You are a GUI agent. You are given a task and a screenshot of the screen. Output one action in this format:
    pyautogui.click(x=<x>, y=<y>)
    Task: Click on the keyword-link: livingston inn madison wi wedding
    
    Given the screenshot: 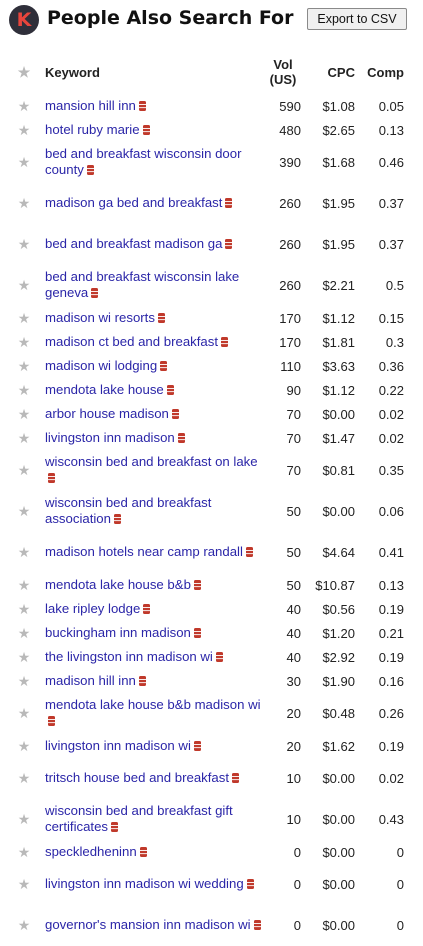 What is the action you would take?
    pyautogui.click(x=144, y=883)
    